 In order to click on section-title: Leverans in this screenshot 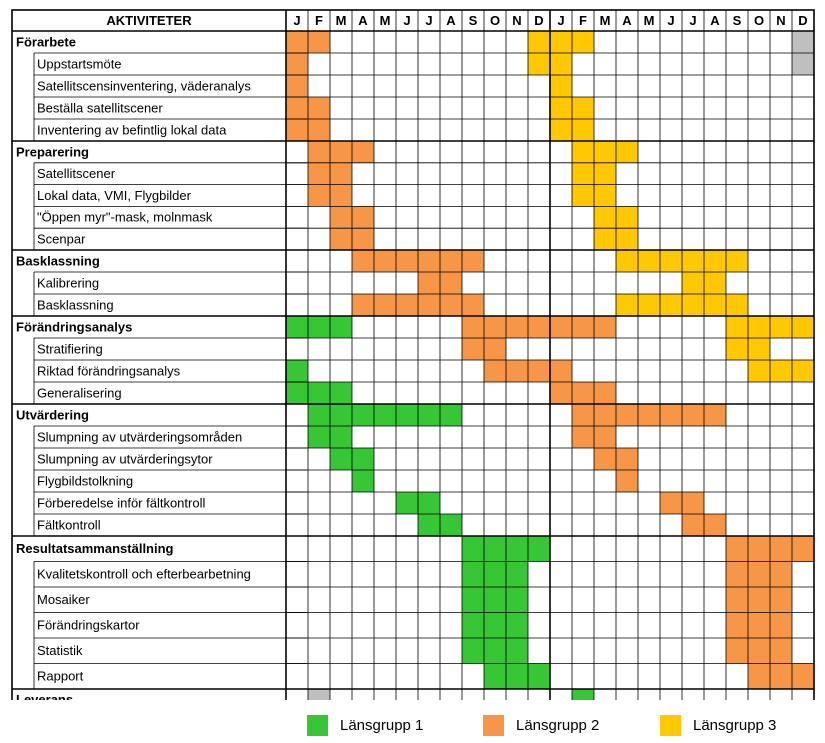, I will do `click(44, 696)`.